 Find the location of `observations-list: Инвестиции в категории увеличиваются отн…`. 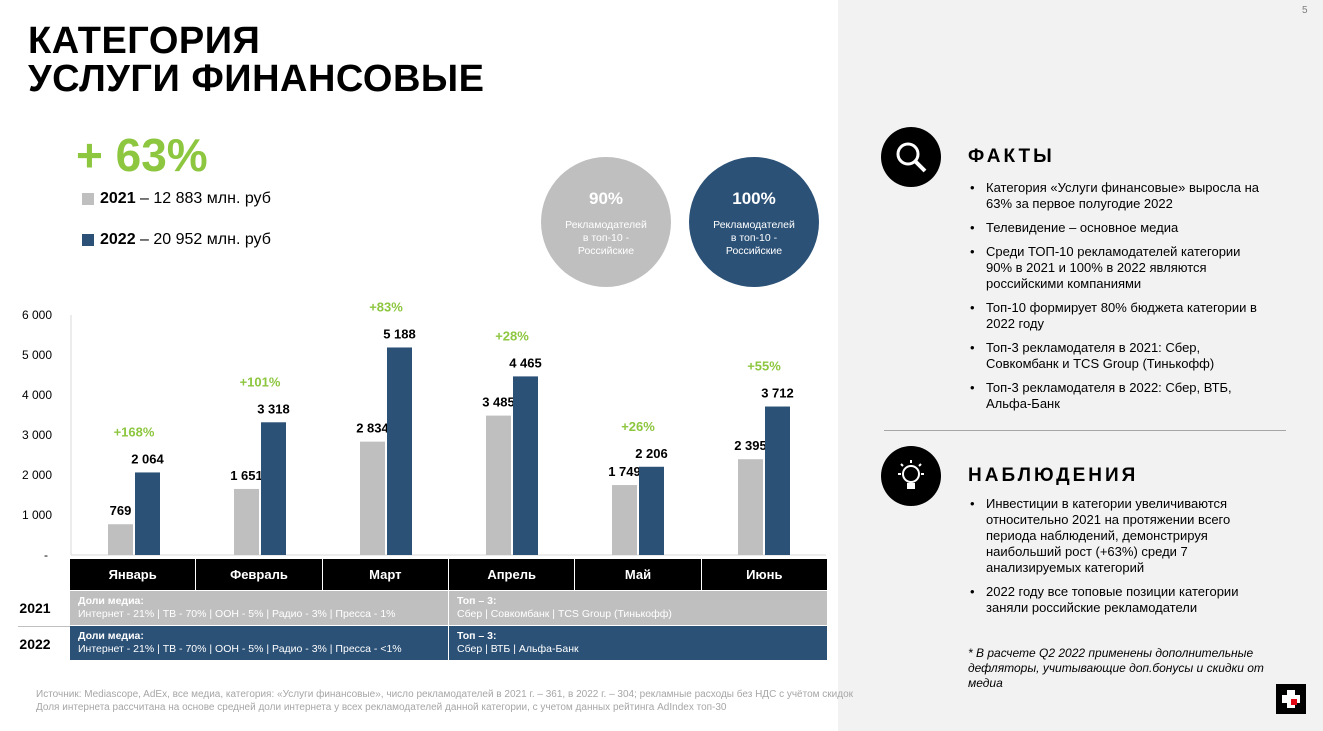

observations-list: Инвестиции в категории увеличиваются отн… is located at coordinates (1118, 560).